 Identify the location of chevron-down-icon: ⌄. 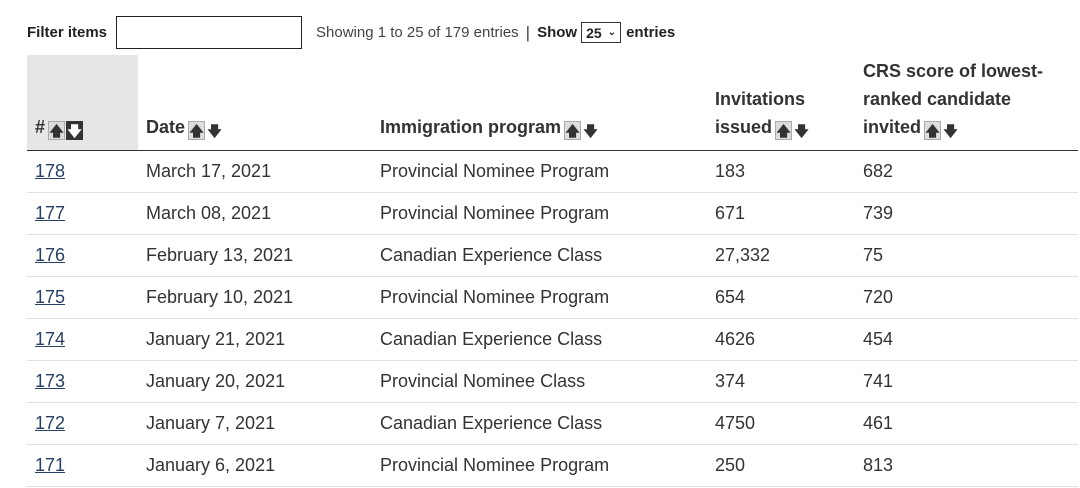
(612, 32).